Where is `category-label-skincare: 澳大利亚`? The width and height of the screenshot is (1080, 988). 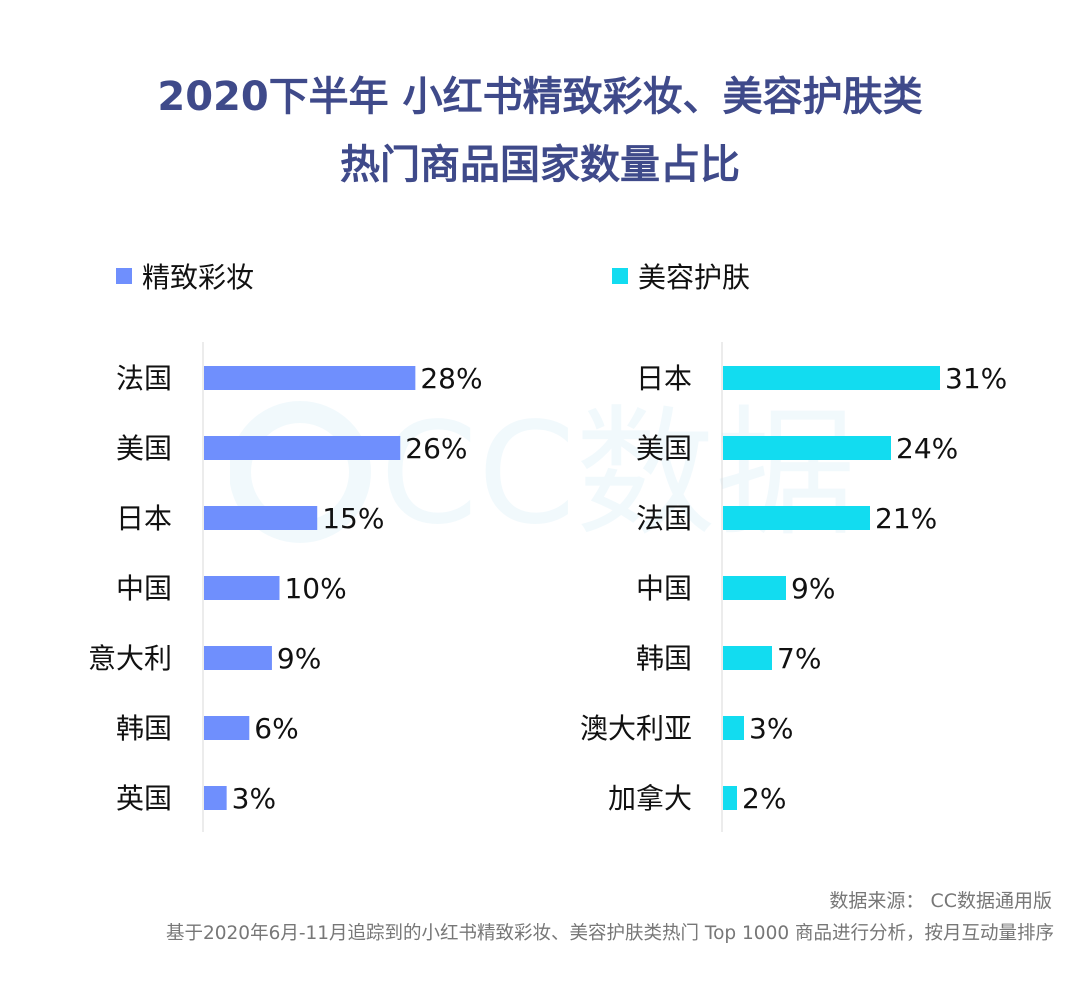
category-label-skincare: 澳大利亚 is located at coordinates (636, 728).